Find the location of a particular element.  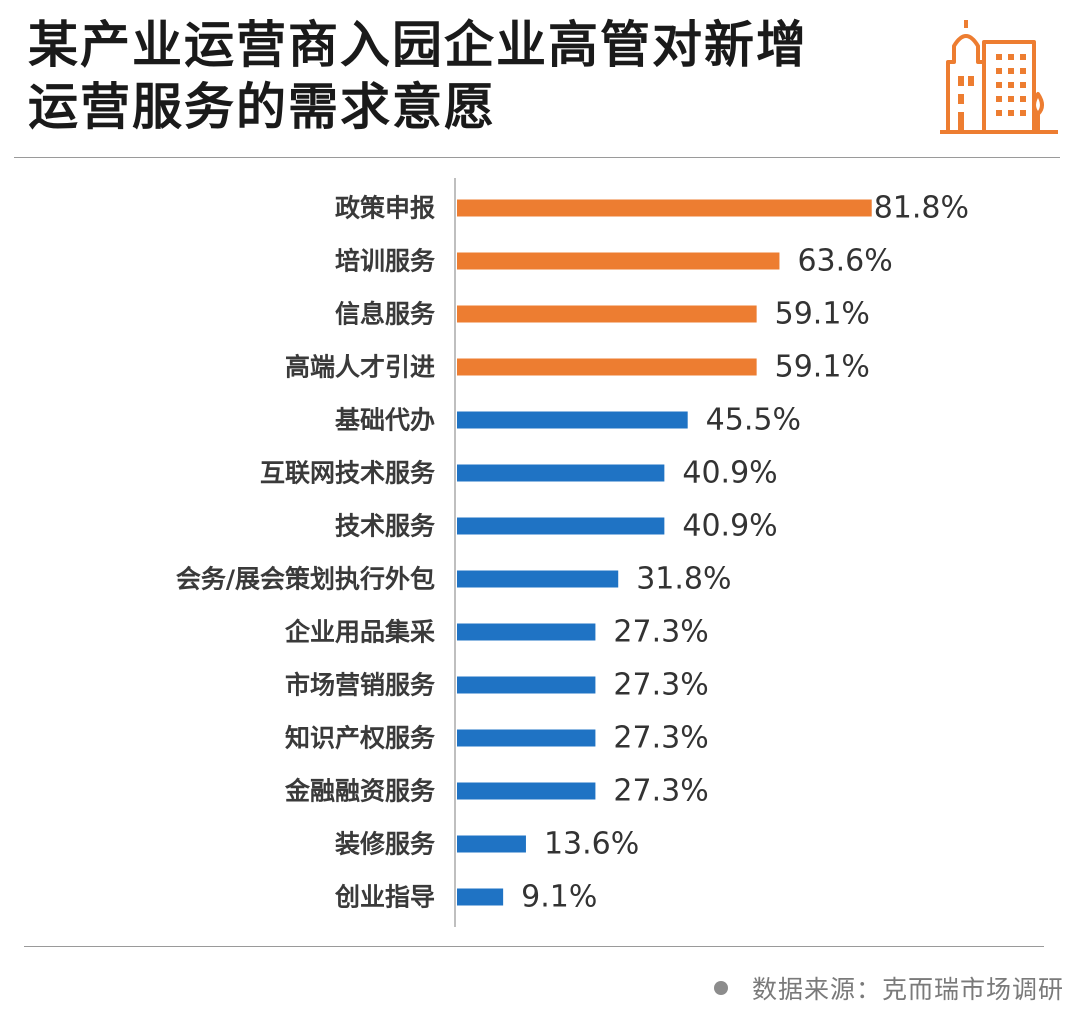

data-source-text: 数据来源：克而瑞市场调研 is located at coordinates (907, 989).